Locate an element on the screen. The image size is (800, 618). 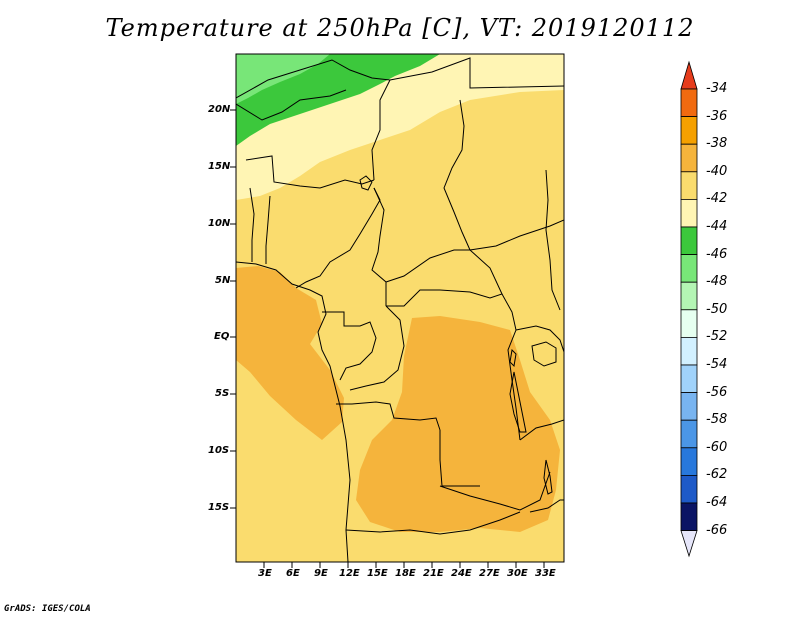
lake-malawi is located at coordinates (548, 477).